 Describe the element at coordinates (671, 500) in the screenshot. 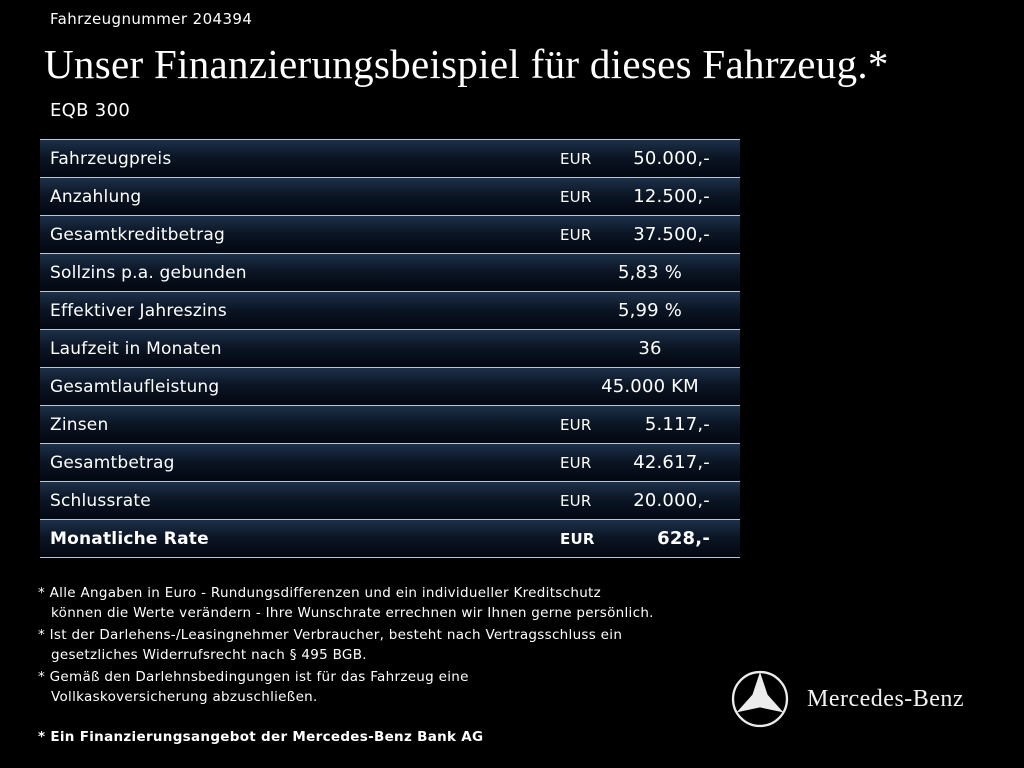

I see `row-value: 20.000,-` at that location.